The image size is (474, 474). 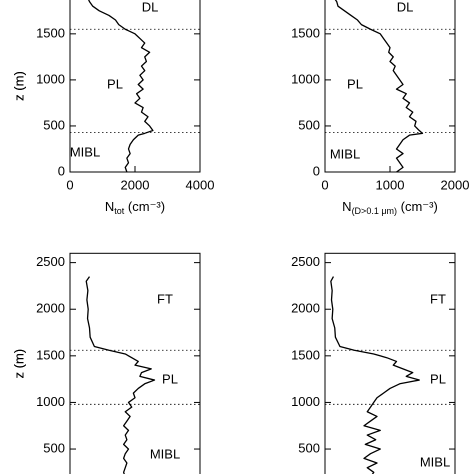 I want to click on x-tick-label: 1000, so click(x=390, y=184).